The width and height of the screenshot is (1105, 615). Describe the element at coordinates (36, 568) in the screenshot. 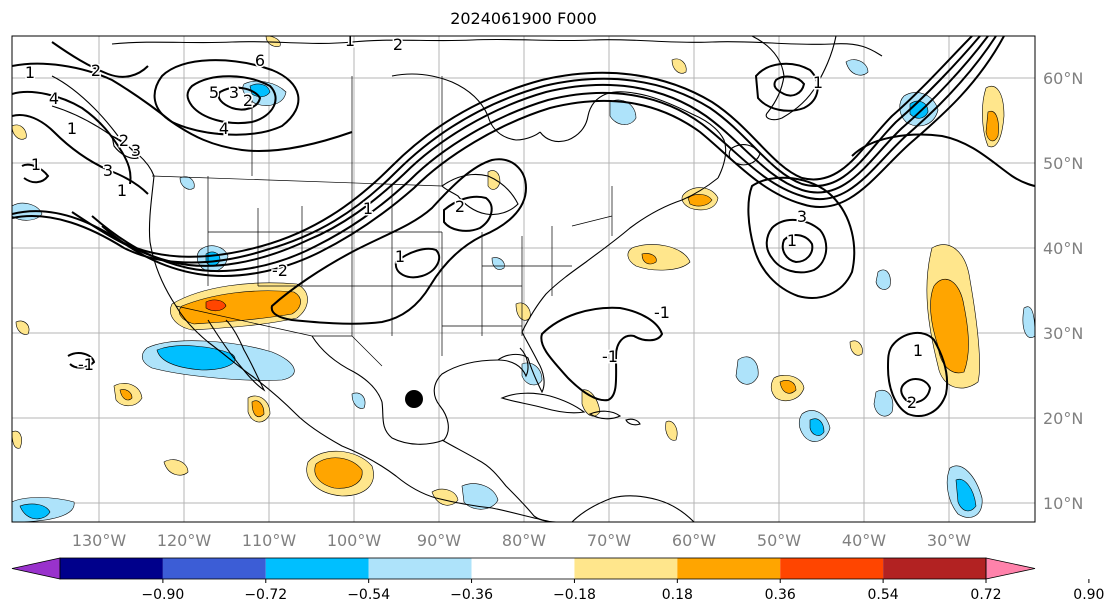

I see `colorbar-extend-low` at that location.